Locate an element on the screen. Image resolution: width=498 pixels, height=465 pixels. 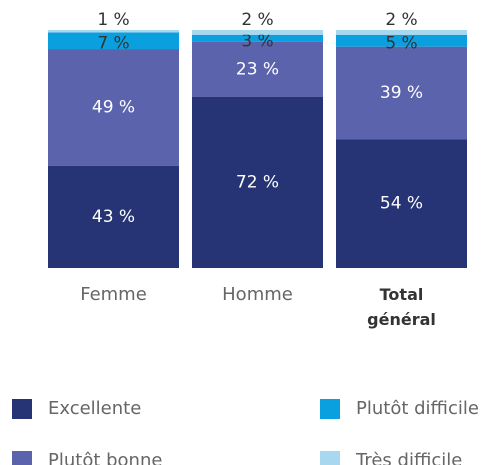
data-label: 39 % is located at coordinates (401, 93).